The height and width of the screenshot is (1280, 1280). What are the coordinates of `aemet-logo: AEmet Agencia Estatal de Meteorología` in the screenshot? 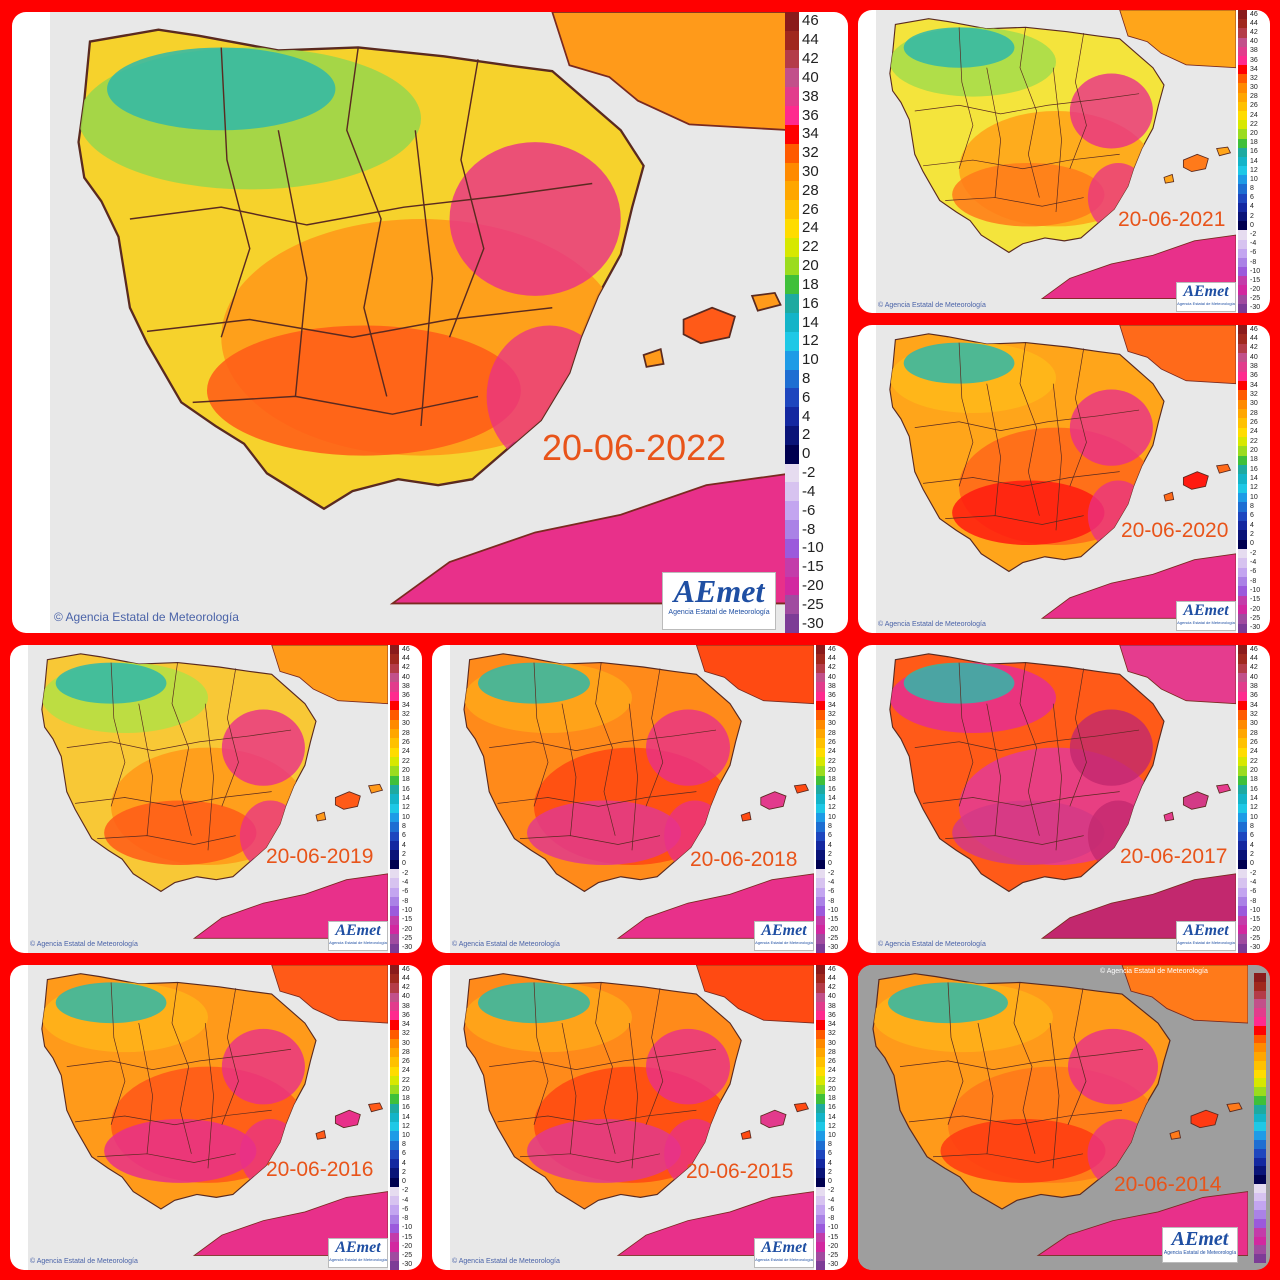 It's located at (784, 1253).